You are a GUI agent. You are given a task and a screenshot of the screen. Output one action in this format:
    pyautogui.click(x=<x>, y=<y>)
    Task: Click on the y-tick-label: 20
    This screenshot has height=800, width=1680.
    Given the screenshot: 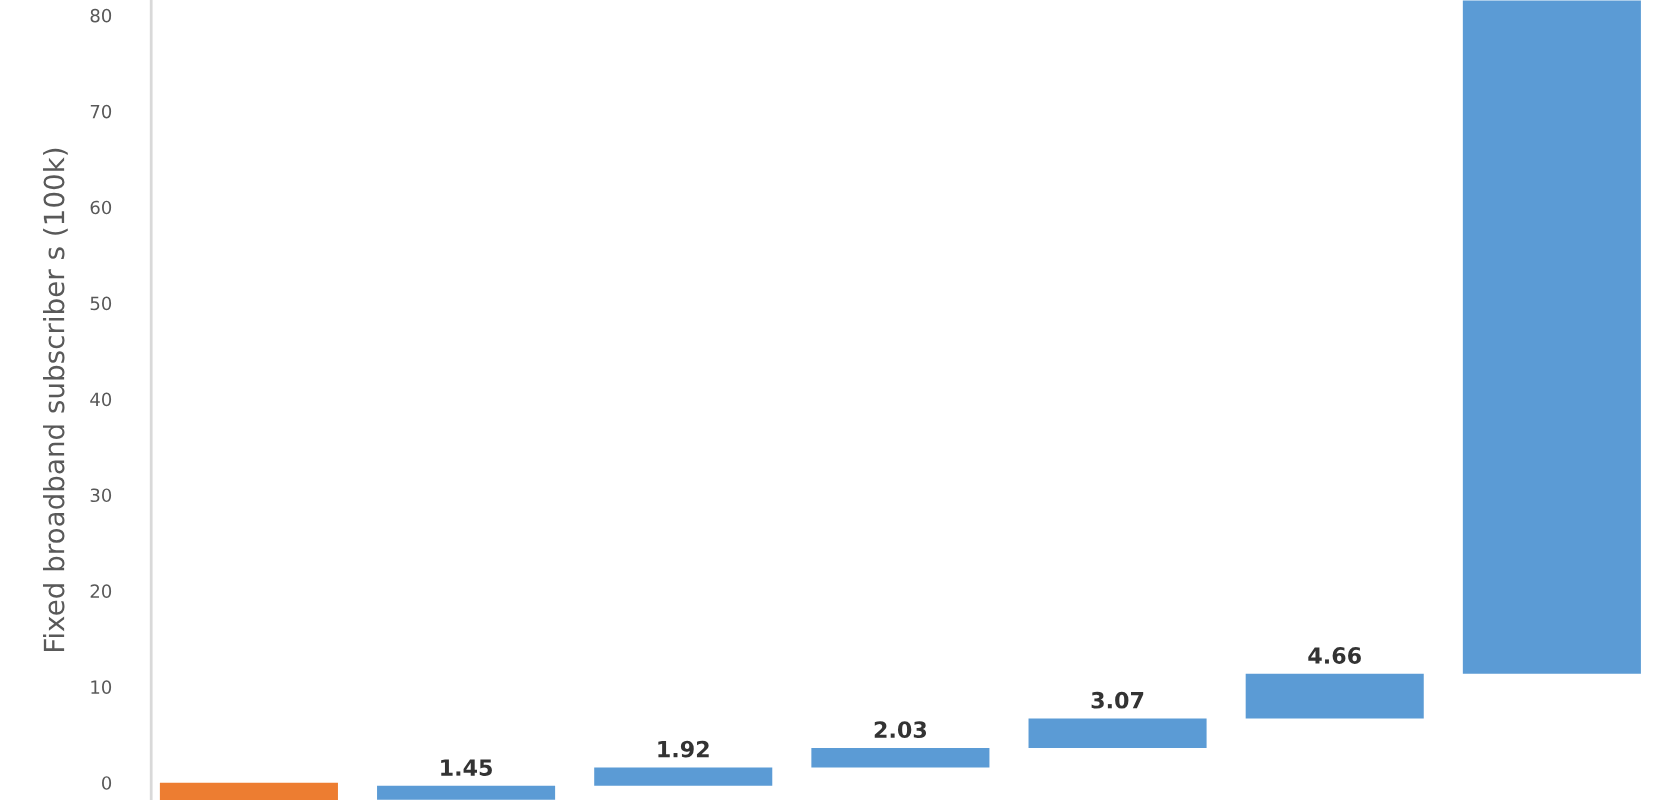 What is the action you would take?
    pyautogui.click(x=101, y=591)
    